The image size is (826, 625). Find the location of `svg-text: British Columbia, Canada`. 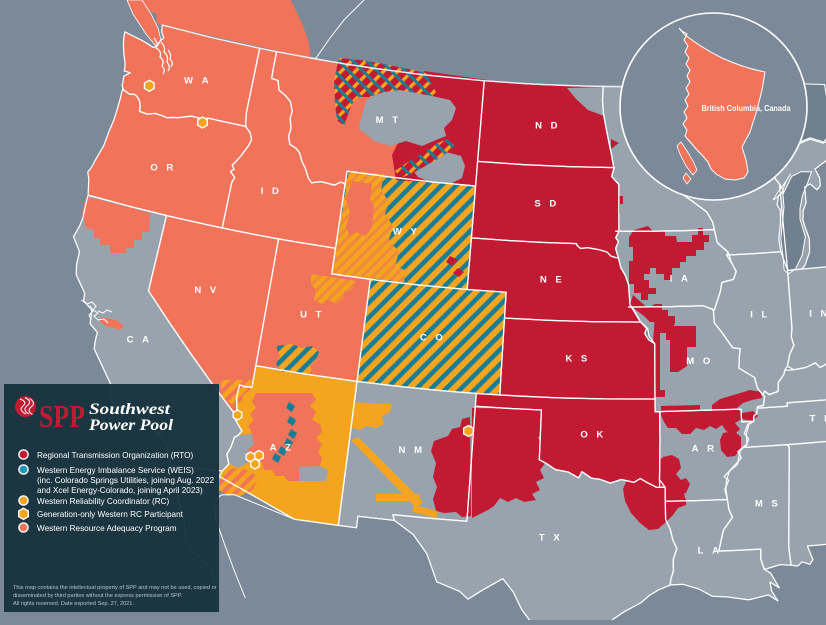

svg-text: British Columbia, Canada is located at coordinates (746, 108).